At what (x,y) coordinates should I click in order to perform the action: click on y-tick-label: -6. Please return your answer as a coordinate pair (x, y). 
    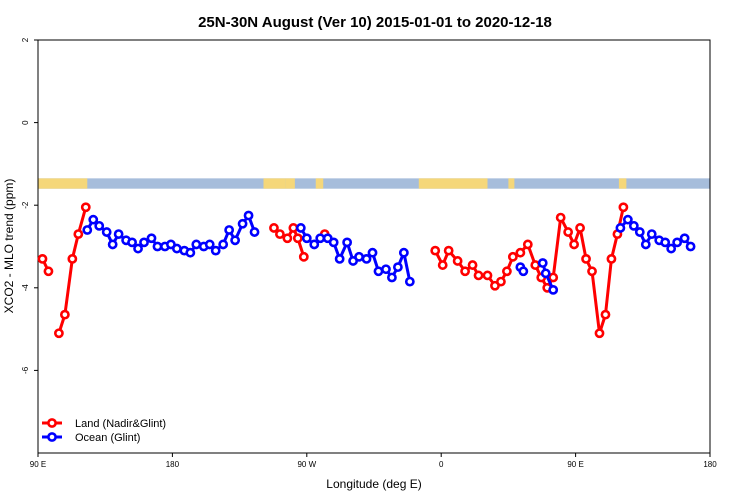
    Looking at the image, I should click on (25, 370).